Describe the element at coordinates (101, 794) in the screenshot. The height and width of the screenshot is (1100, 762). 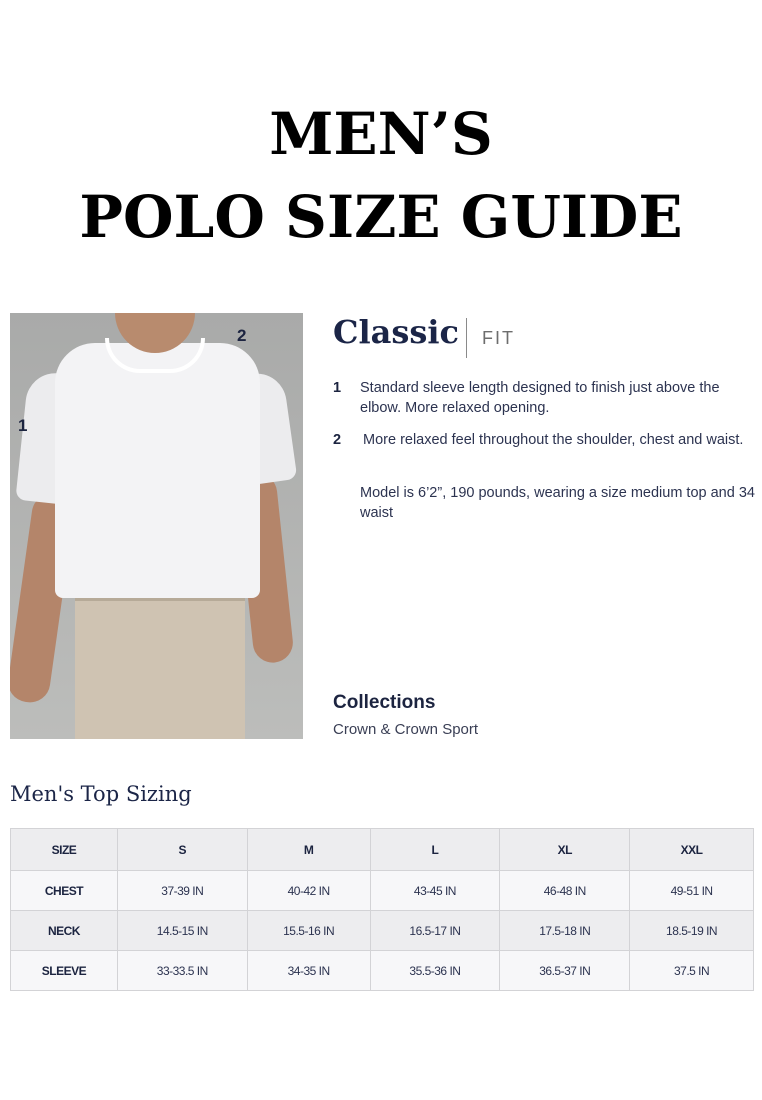
I see `sizing-heading: Men's Top Sizing` at that location.